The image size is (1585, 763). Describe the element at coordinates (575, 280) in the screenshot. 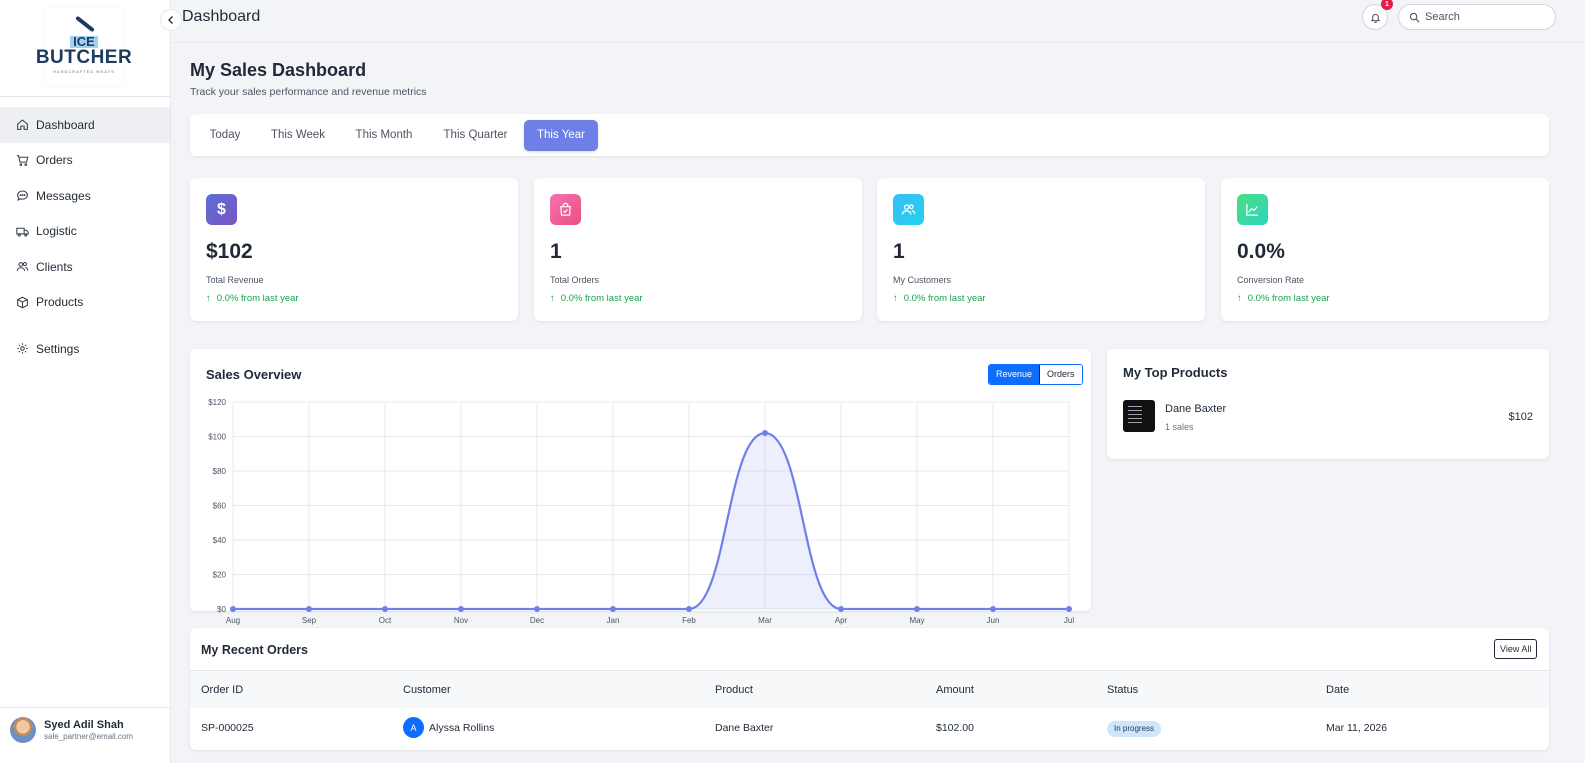

I see `stat-label: Total Orders` at that location.